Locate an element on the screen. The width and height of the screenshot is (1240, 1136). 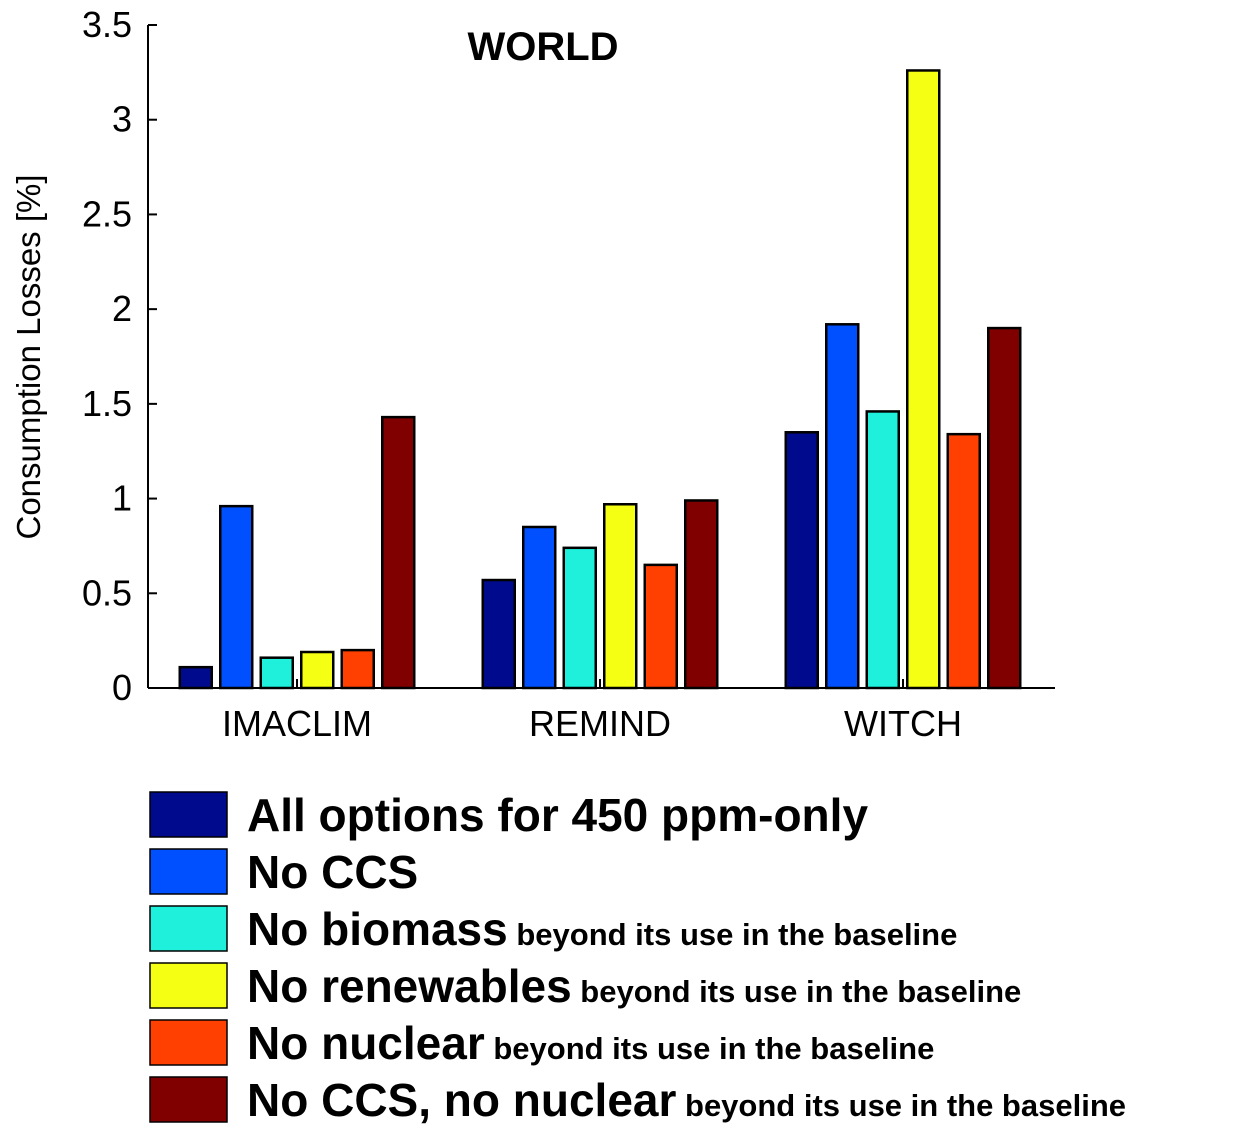
legend-label-main: No CCS is located at coordinates (332, 872).